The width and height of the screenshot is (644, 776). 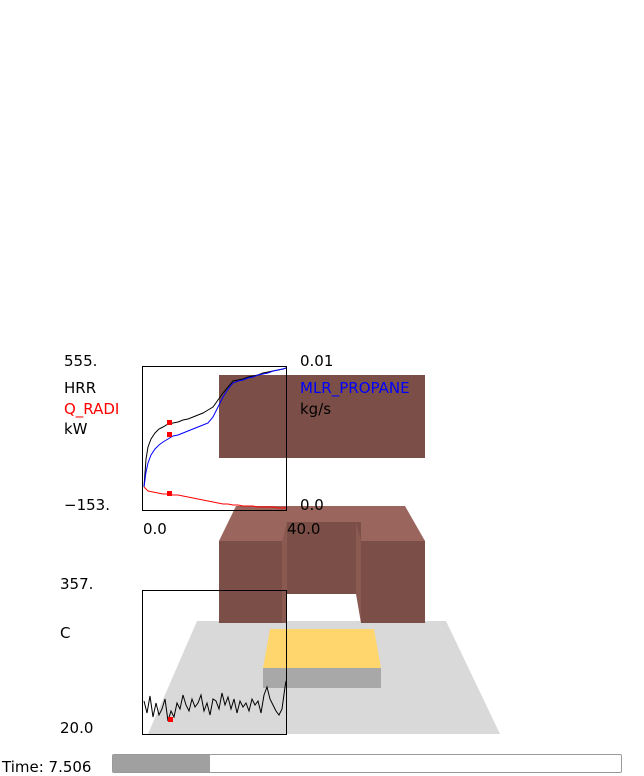 I want to click on plot1-right-unit-label: kg/s, so click(x=316, y=409).